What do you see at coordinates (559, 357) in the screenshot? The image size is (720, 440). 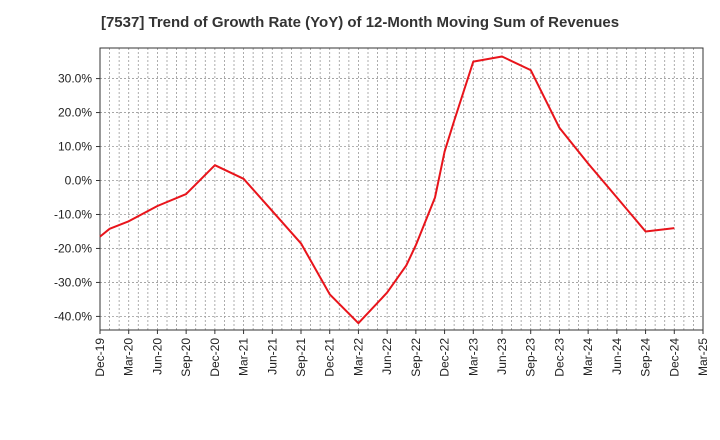 I see `x-tick-label: Dec-23` at bounding box center [559, 357].